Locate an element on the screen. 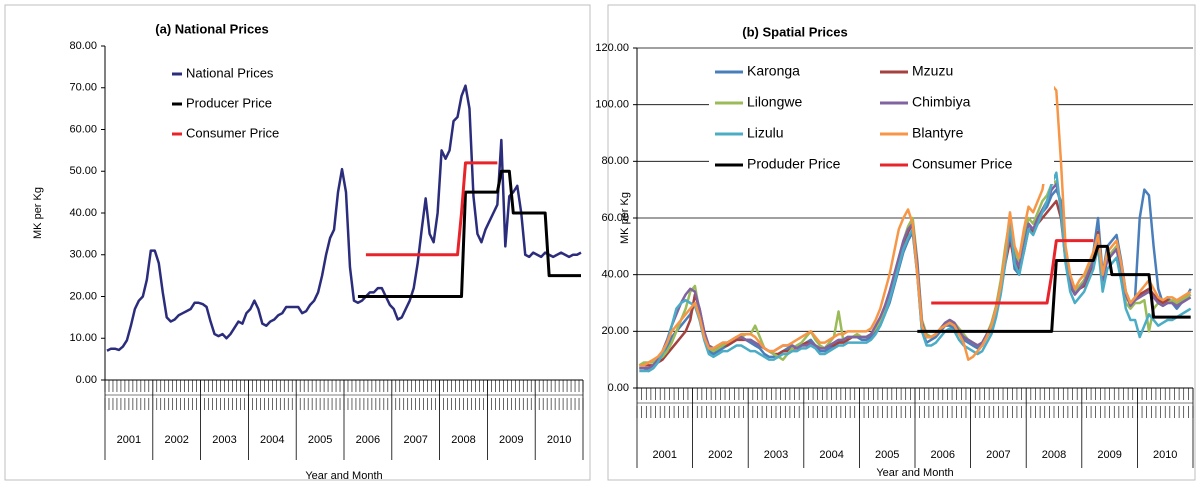 The width and height of the screenshot is (1200, 484). y-tick-label: 10.00 is located at coordinates (83, 338).